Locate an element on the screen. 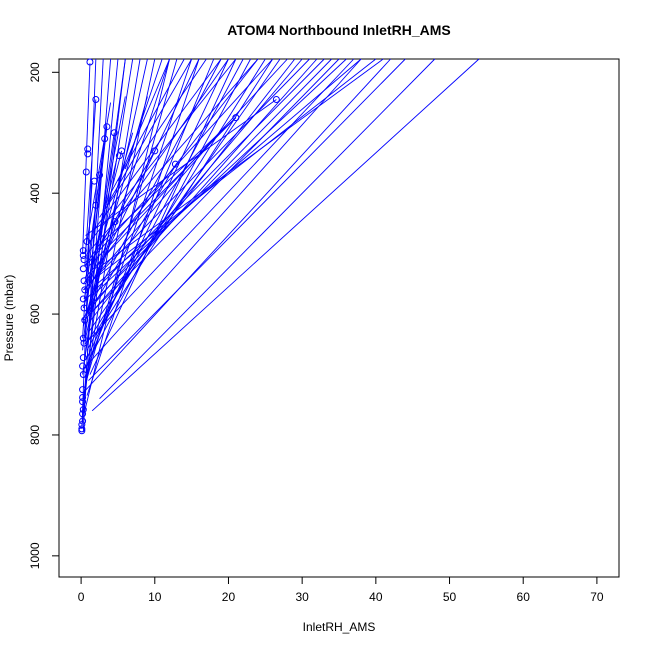 The height and width of the screenshot is (650, 650). y-tick-label: 600 is located at coordinates (35, 314).